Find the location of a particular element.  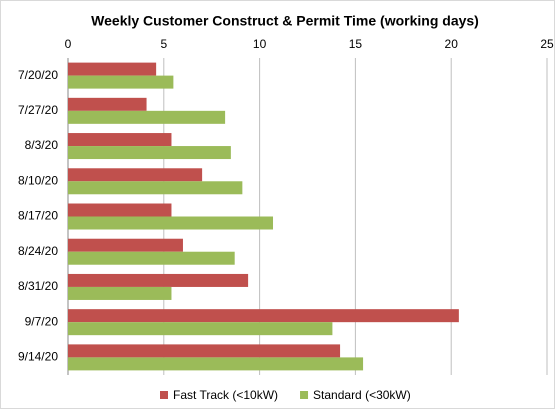

y-tick-label: 8/3/20 is located at coordinates (42, 145).